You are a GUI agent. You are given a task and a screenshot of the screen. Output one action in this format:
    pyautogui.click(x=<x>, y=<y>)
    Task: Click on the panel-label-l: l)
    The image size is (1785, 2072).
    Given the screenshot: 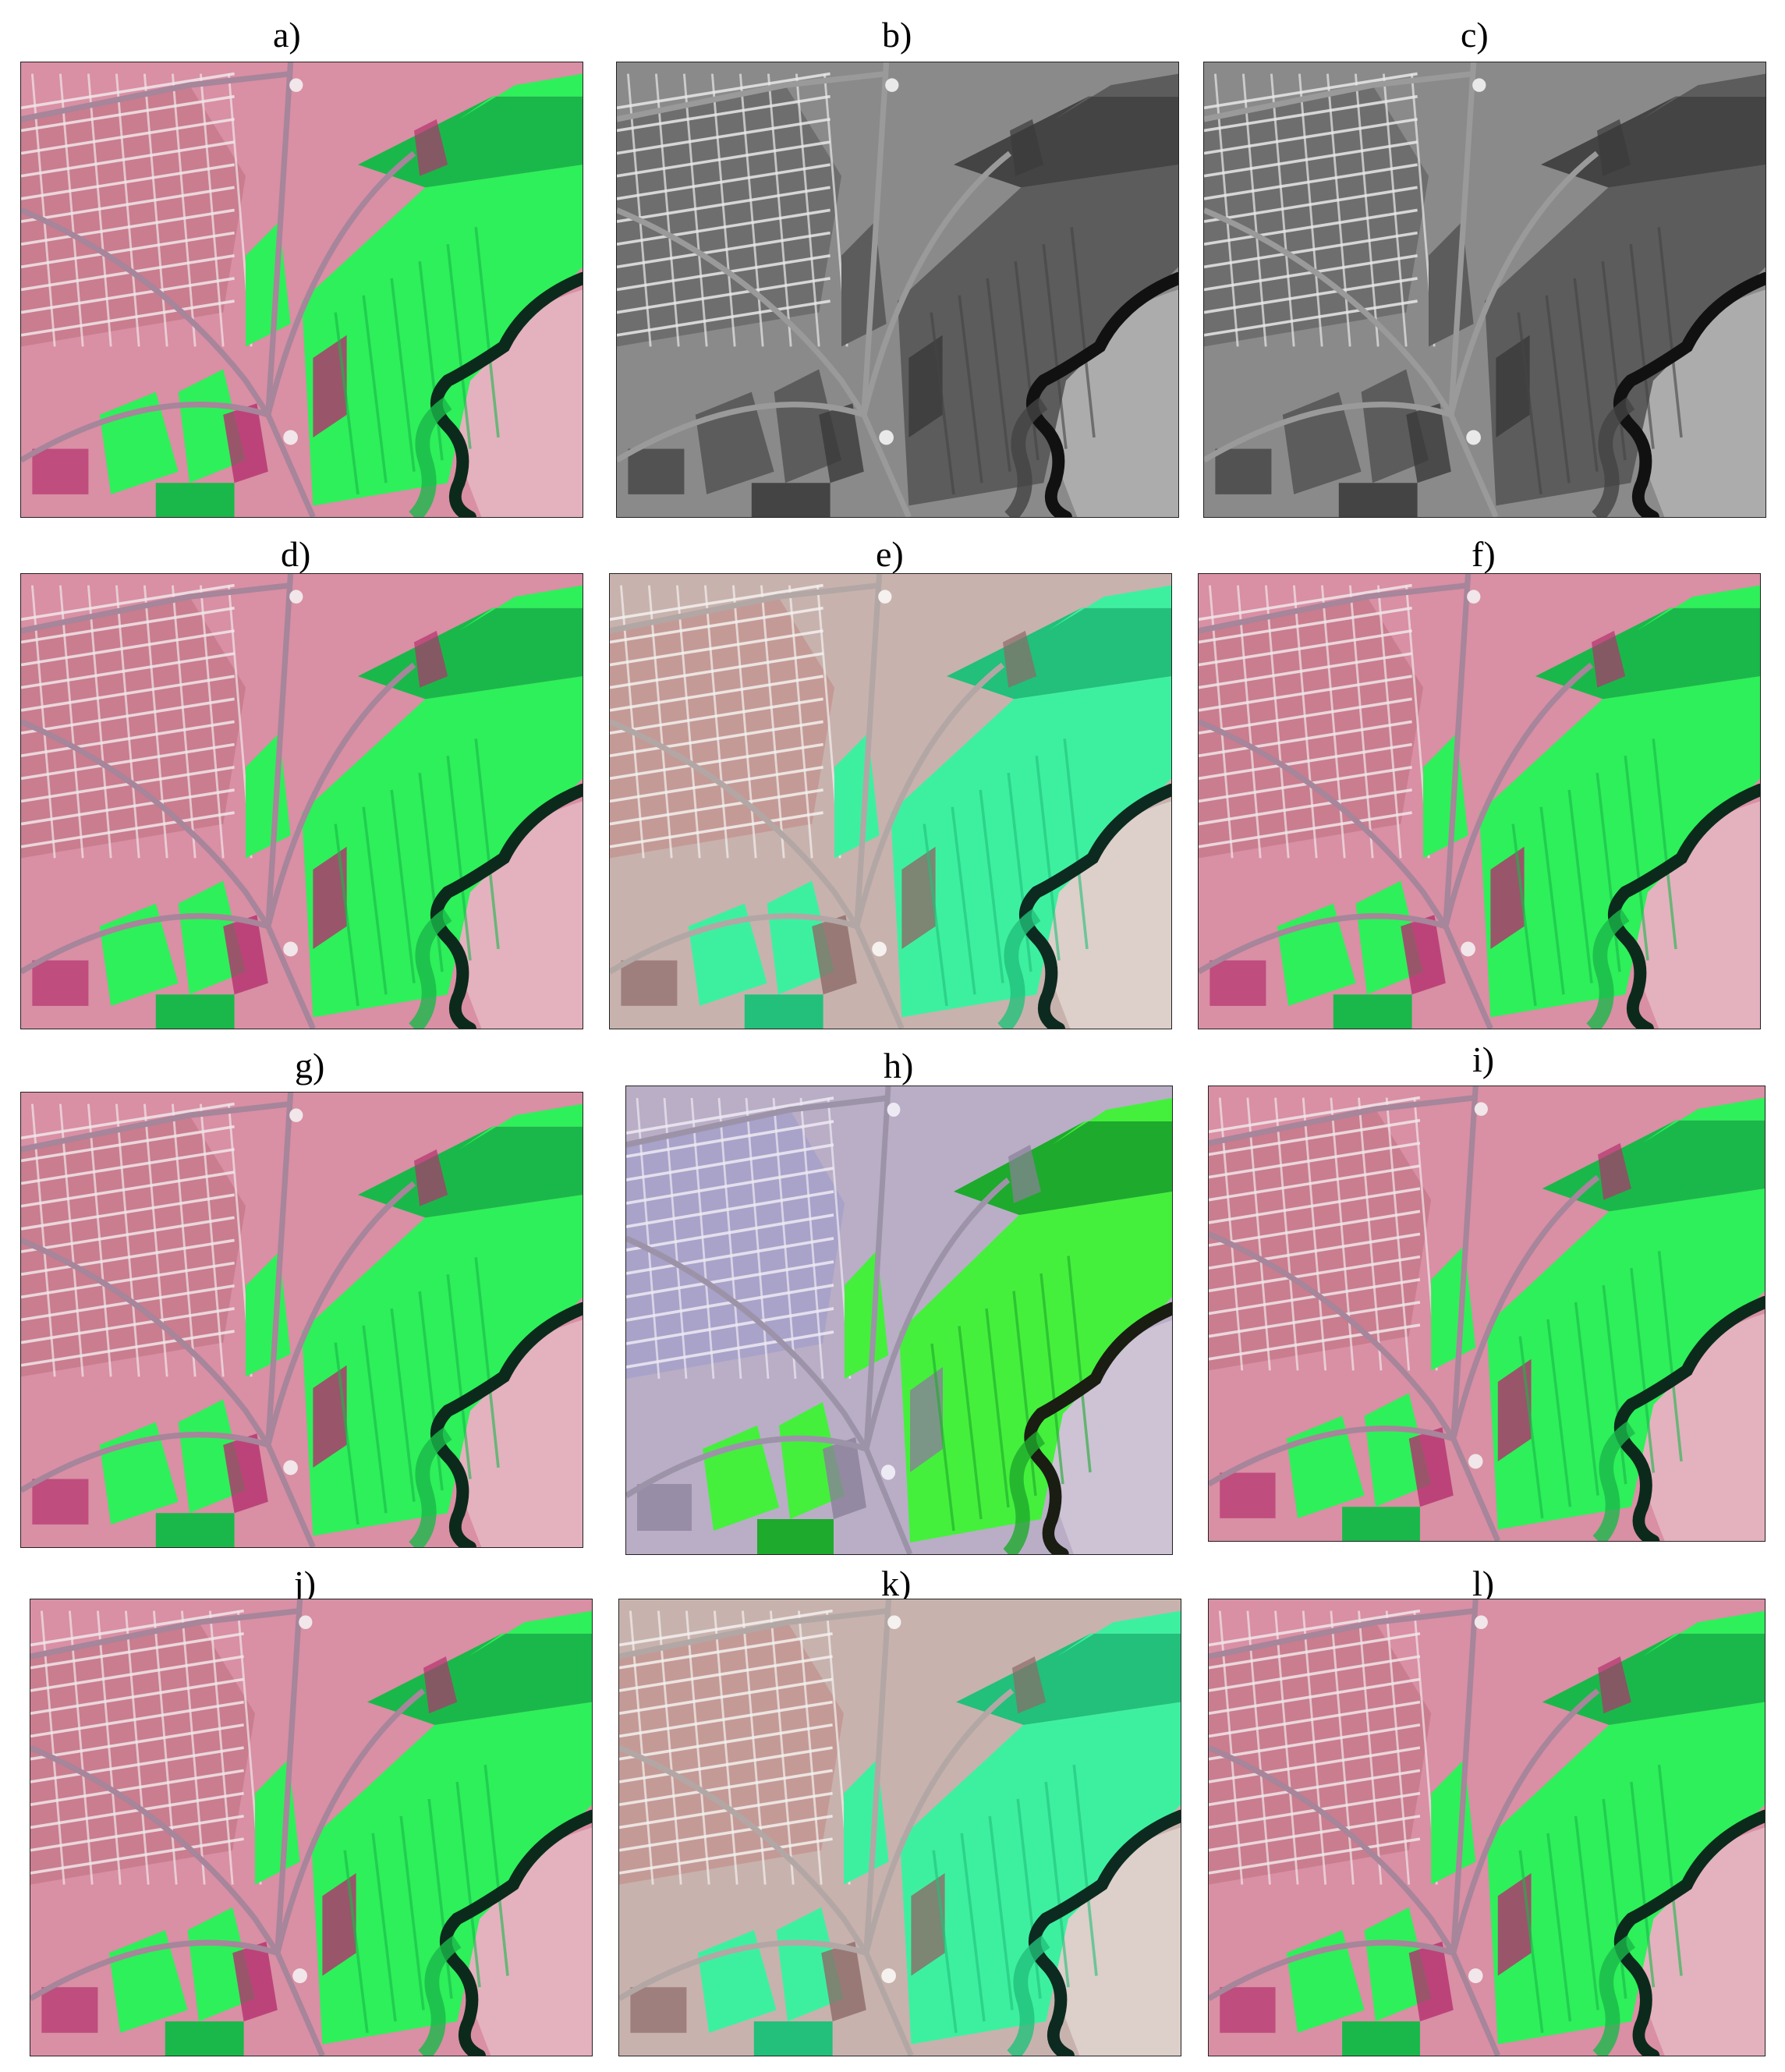 What is the action you would take?
    pyautogui.click(x=1483, y=1583)
    